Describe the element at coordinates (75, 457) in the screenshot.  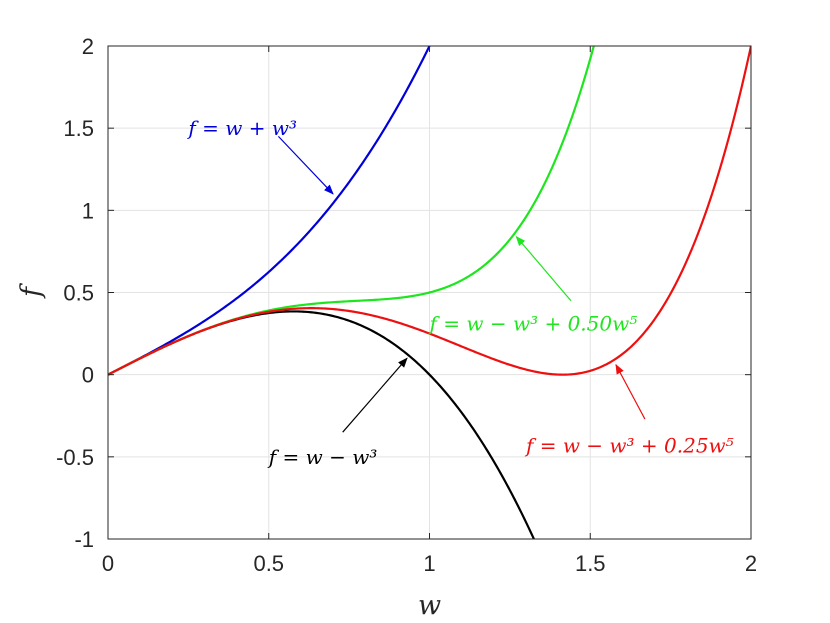
I see `y-tick-label: -0.5` at that location.